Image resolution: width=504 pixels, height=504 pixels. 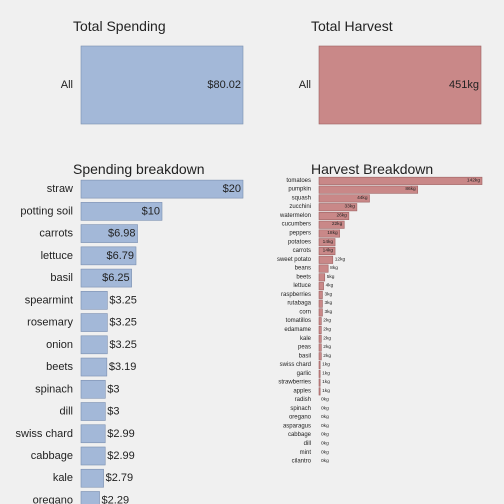 What do you see at coordinates (334, 268) in the screenshot?
I see `harvest-value-label: 8kg` at bounding box center [334, 268].